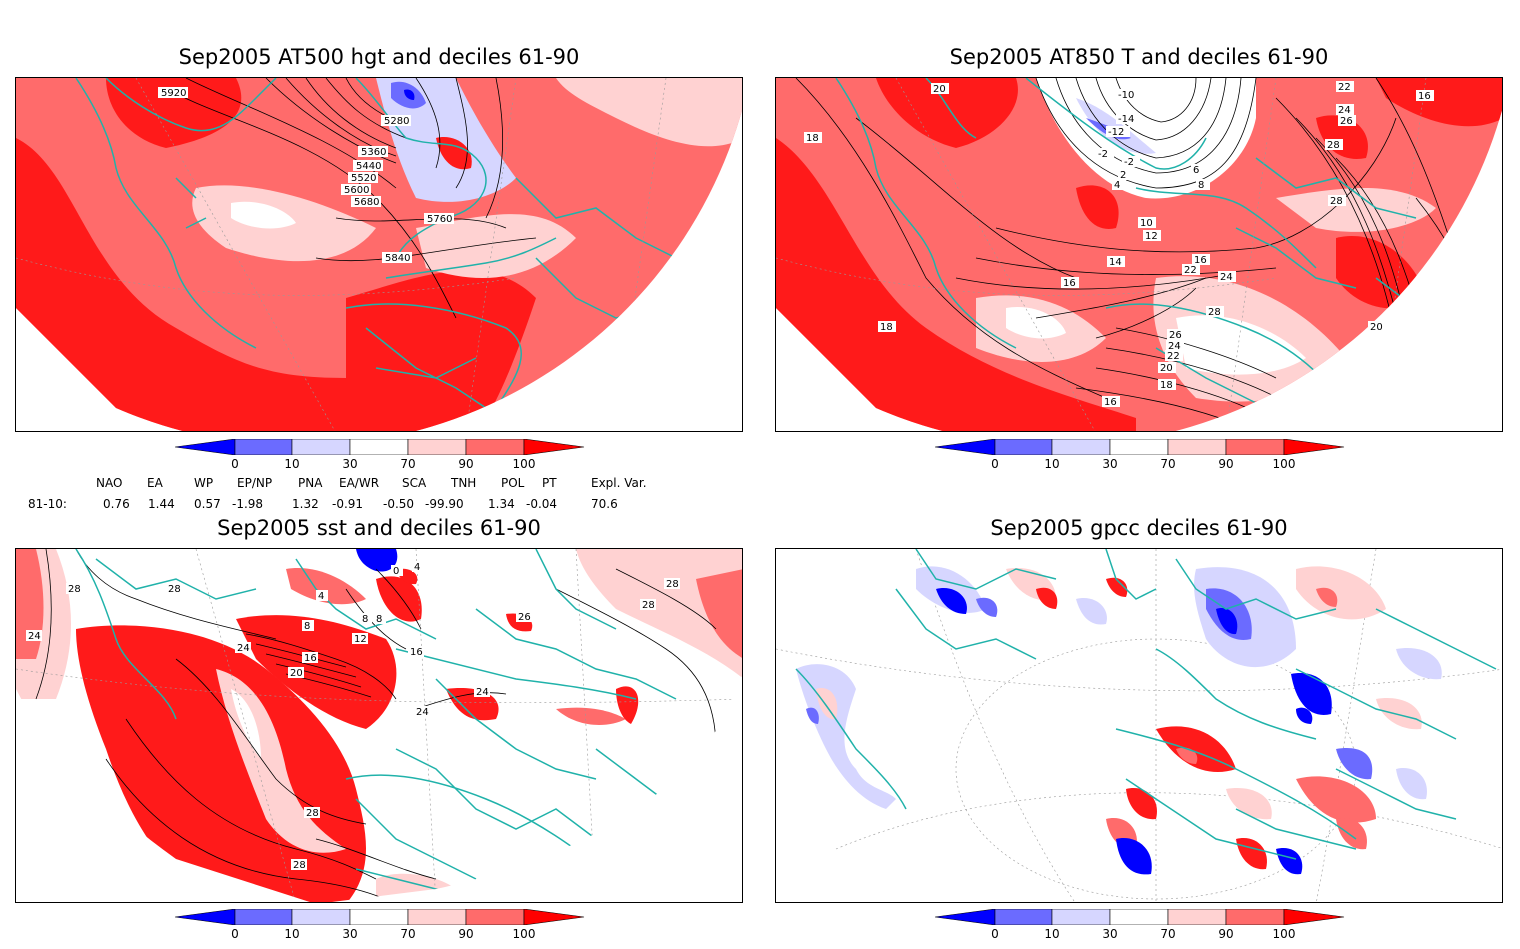 This screenshot has width=1520, height=949. Describe the element at coordinates (604, 504) in the screenshot. I see `index-value: 70.6` at that location.